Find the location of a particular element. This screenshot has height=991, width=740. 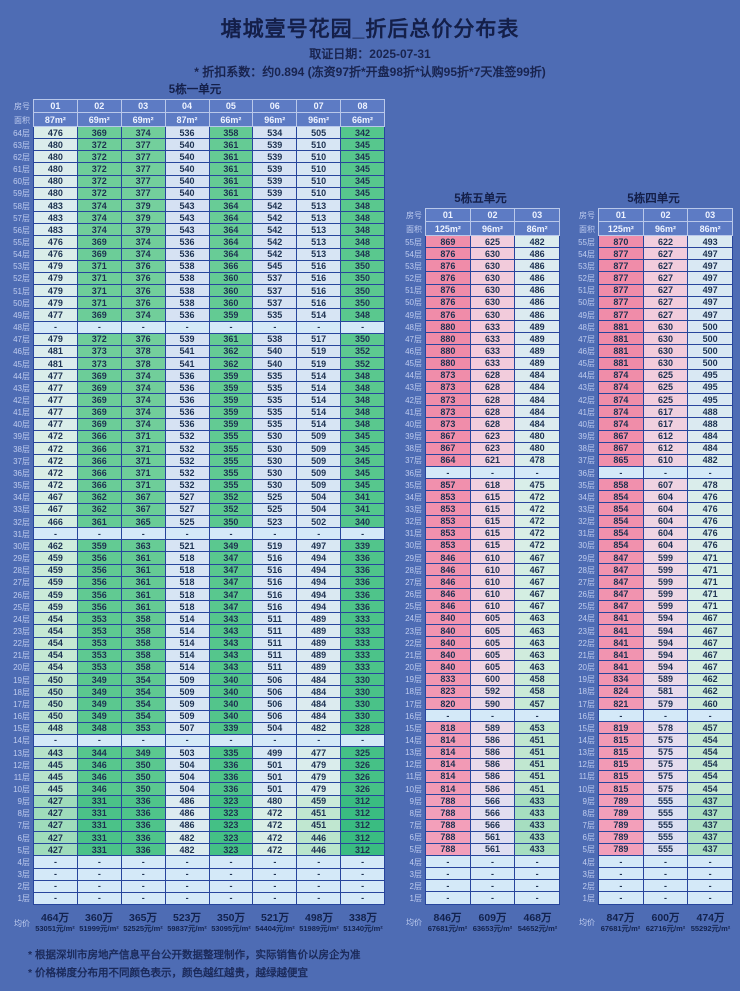

price-cell: 630 is located at coordinates (493, 254).